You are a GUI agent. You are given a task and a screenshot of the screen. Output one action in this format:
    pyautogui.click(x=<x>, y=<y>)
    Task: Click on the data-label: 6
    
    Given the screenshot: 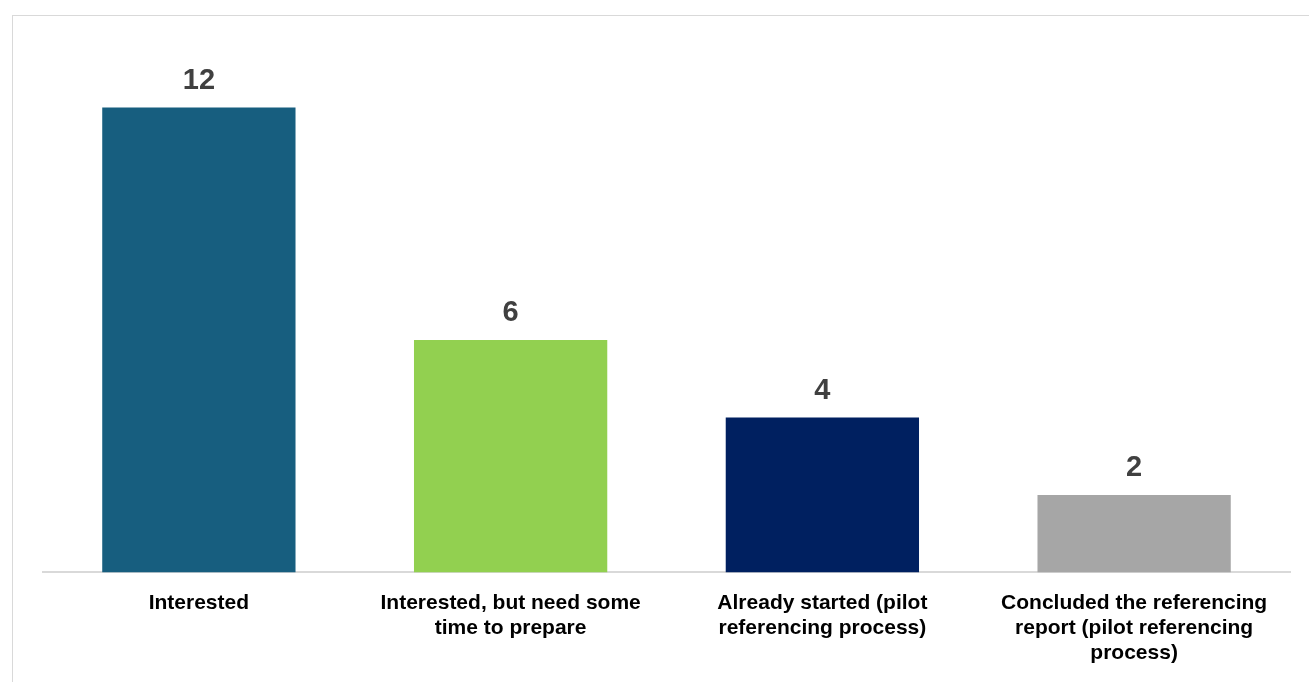 What is the action you would take?
    pyautogui.click(x=510, y=311)
    